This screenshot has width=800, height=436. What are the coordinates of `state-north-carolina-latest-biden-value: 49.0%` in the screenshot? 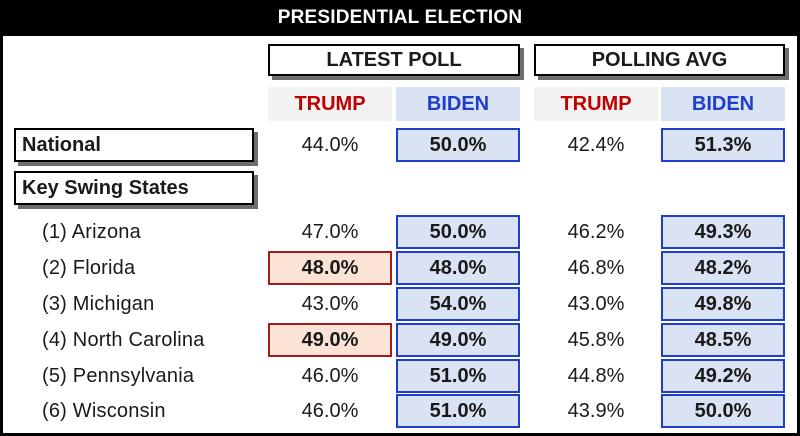 It's located at (458, 340).